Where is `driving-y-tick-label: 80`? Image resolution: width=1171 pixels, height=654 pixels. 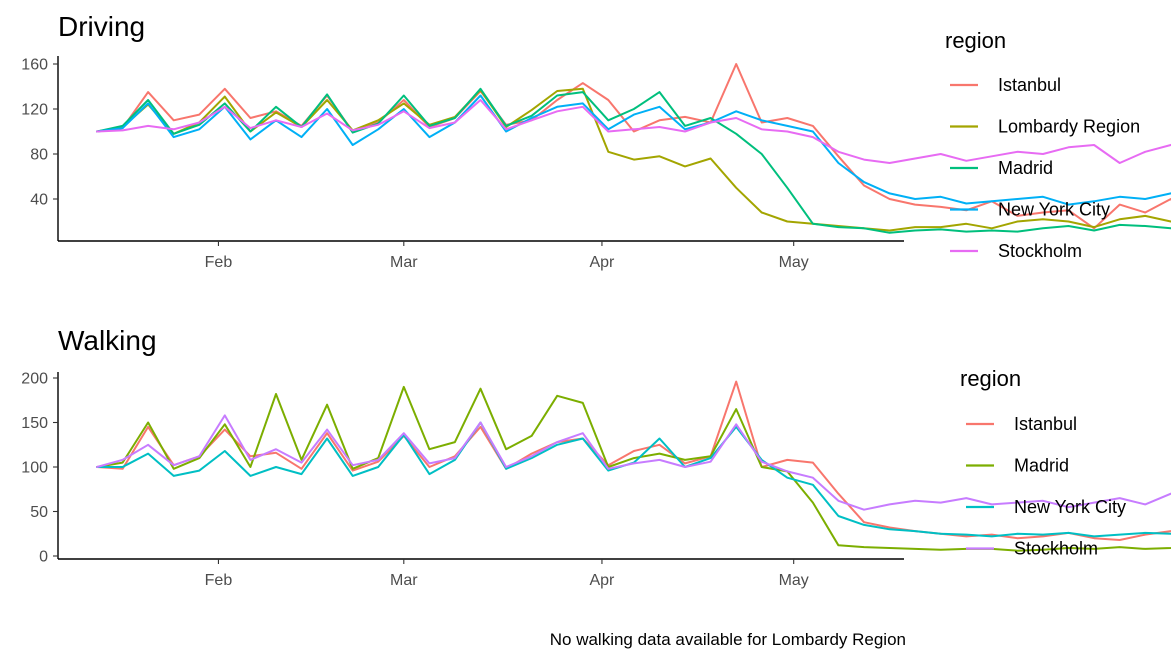
driving-y-tick-label: 80 is located at coordinates (39, 155).